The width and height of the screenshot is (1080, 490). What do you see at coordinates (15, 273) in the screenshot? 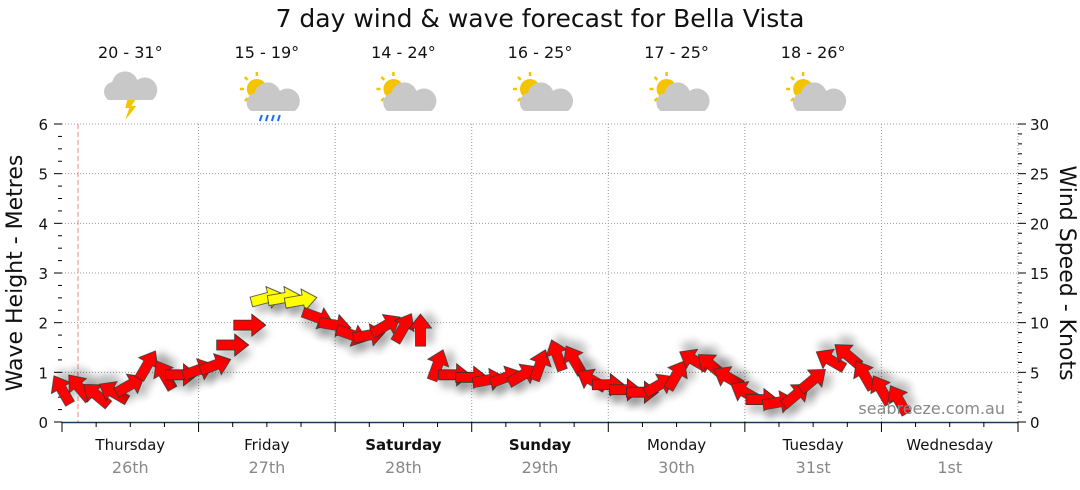
I see `y-axis-label: Wave Height - Metres` at bounding box center [15, 273].